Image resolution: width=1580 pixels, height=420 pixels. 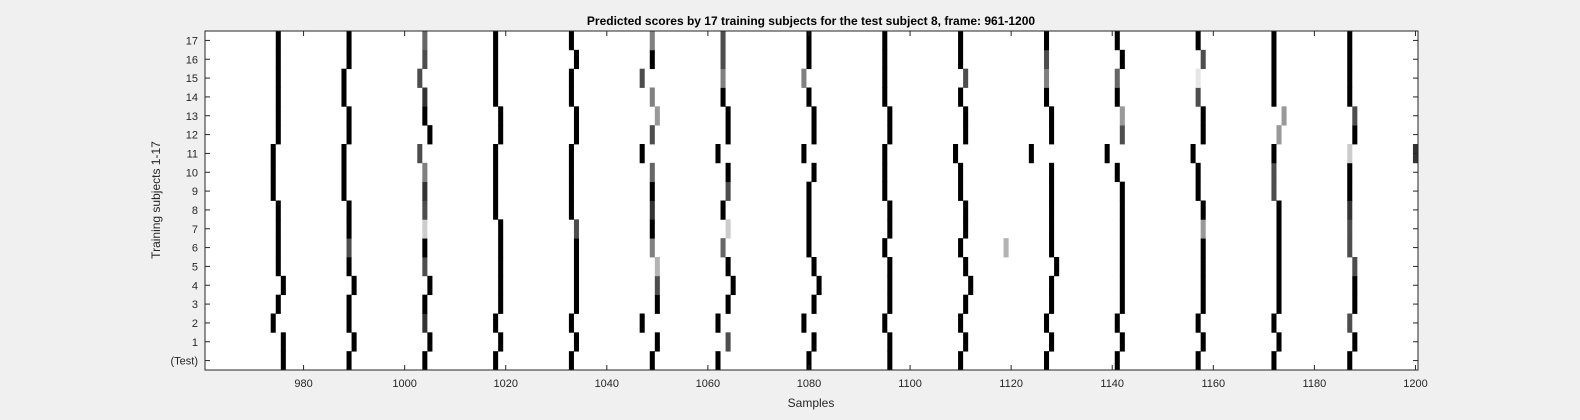 I want to click on y-tick-label: 15, so click(x=192, y=79).